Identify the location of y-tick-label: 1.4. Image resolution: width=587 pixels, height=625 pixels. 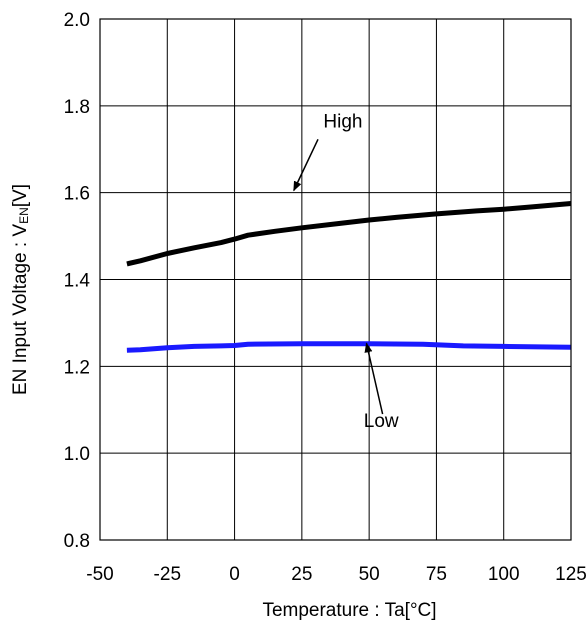
(77, 281).